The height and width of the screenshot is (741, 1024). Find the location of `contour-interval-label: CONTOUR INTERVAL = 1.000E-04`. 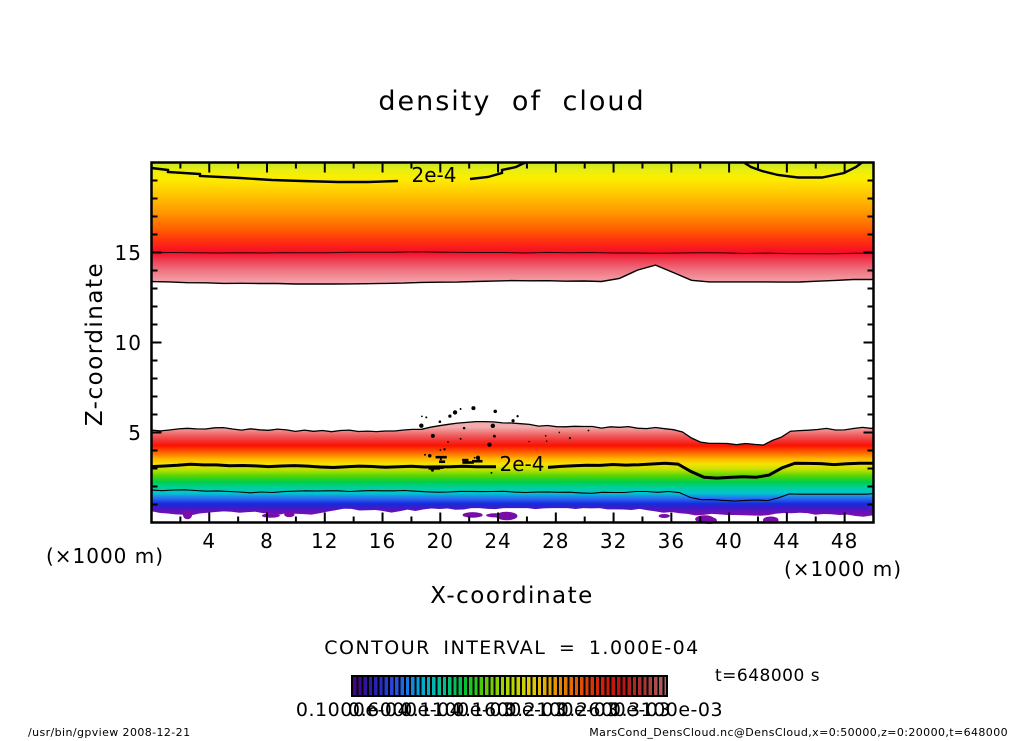

contour-interval-label: CONTOUR INTERVAL = 1.000E-04 is located at coordinates (512, 648).